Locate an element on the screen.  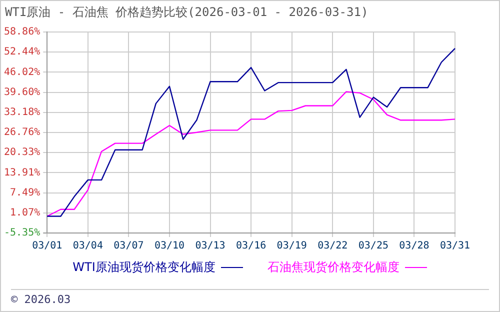
x-tick-label: 03/04 is located at coordinates (87, 246).